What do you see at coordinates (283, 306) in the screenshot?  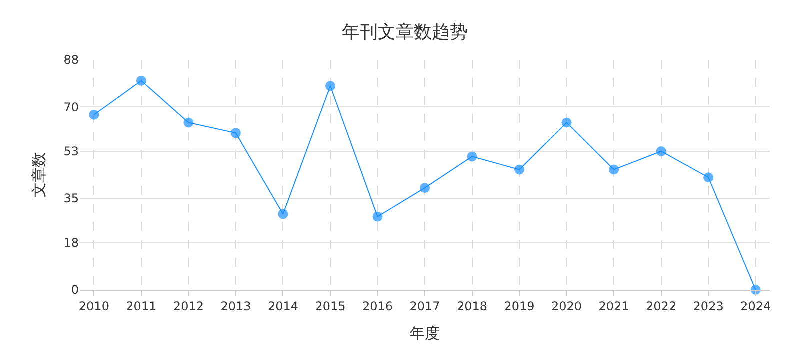 I see `x-tick-label: 2014` at bounding box center [283, 306].